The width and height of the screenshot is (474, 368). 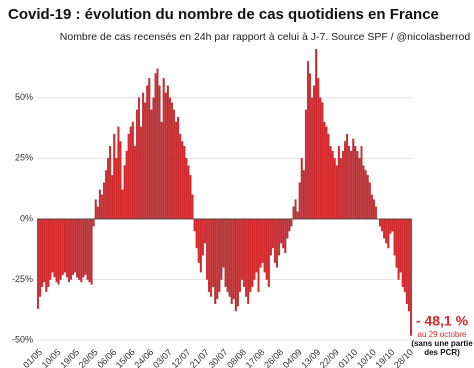 What do you see at coordinates (26, 218) in the screenshot?
I see `y-tick-label: 0%` at bounding box center [26, 218].